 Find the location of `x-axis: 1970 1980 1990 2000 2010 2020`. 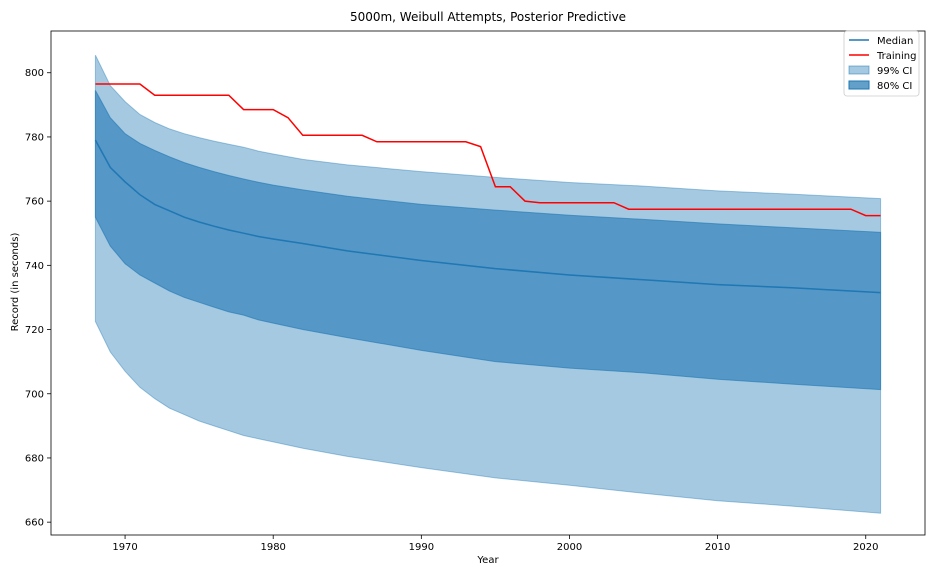

x-axis: 1970 1980 1990 2000 2010 2020 is located at coordinates (495, 544).